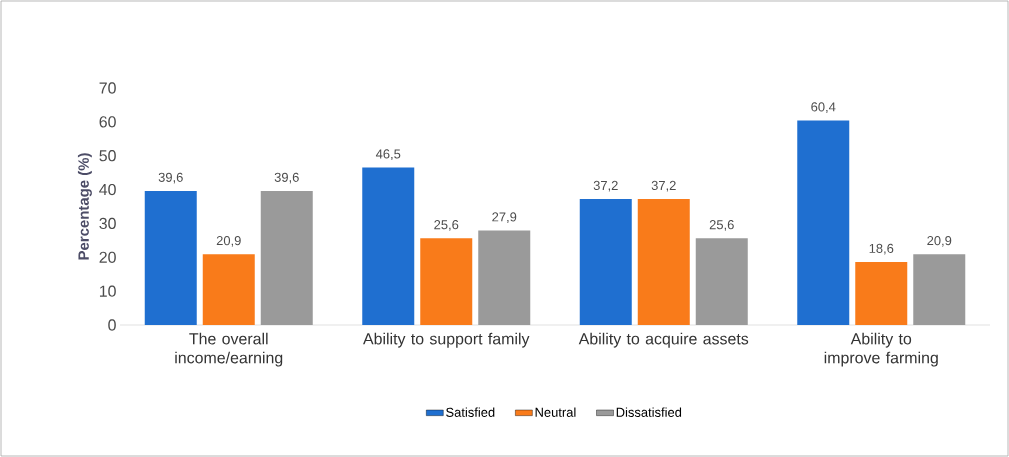 This screenshot has width=1009, height=457. I want to click on y-tick-label: 40, so click(107, 189).